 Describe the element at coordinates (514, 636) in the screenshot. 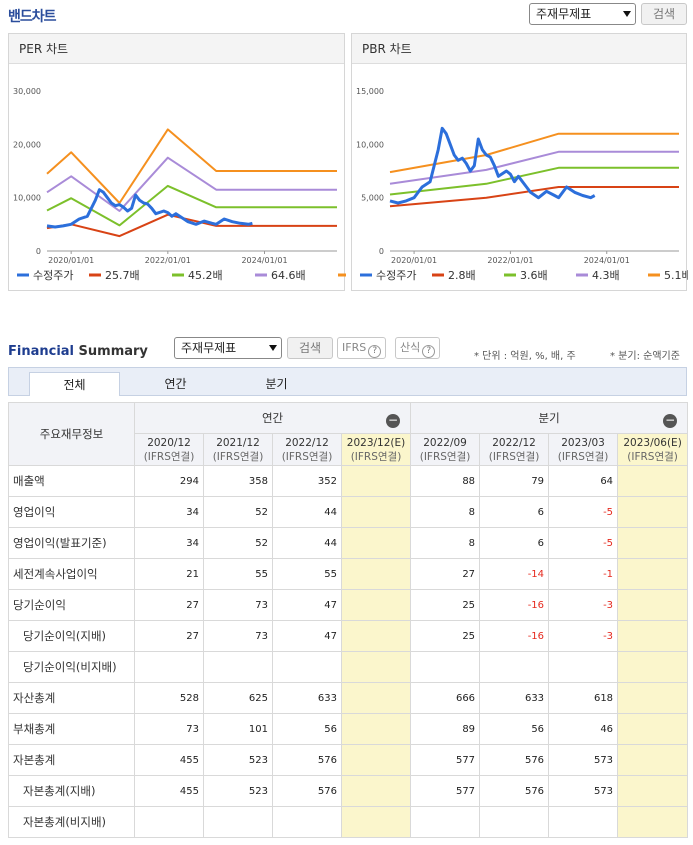

I see `table-cell: -16` at that location.